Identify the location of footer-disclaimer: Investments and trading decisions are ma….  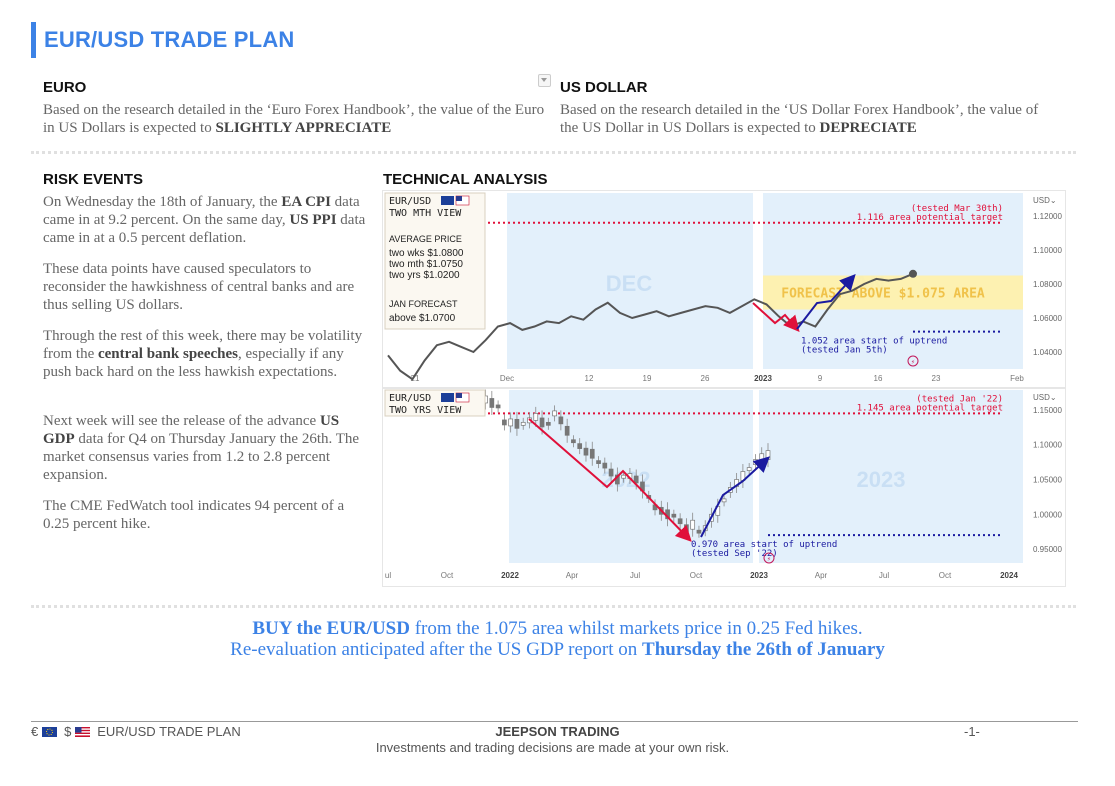
(552, 747).